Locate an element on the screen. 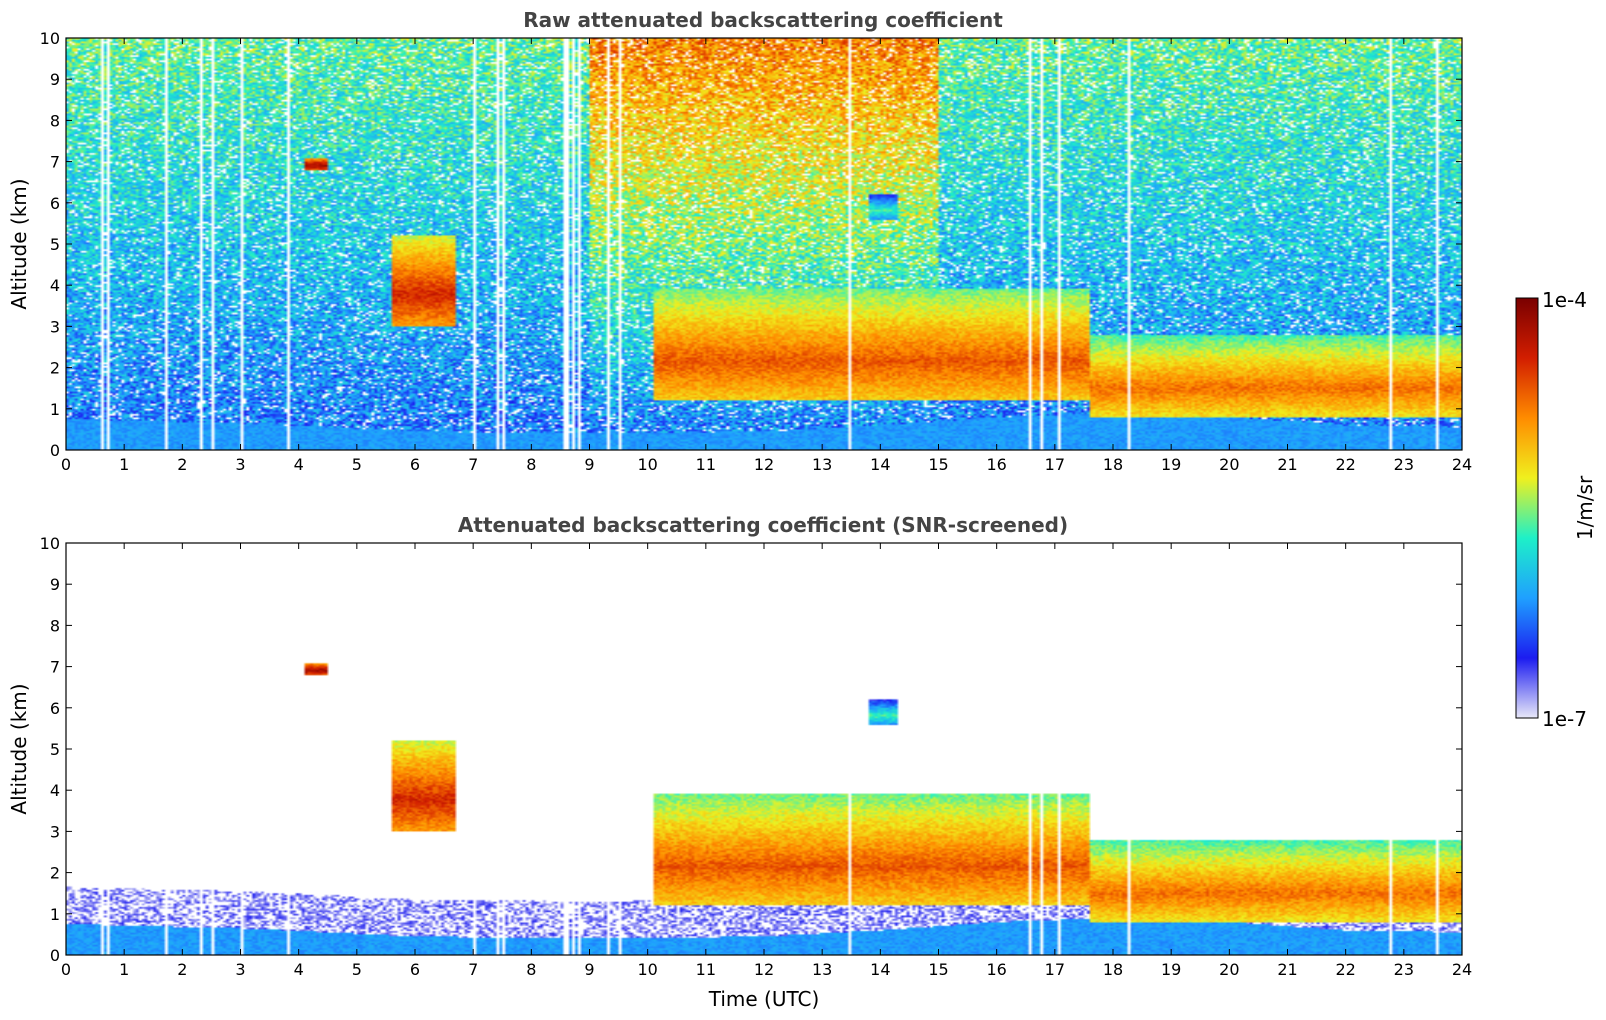 This screenshot has width=1606, height=1020. x-axis-label: Time (UTC) is located at coordinates (764, 999).